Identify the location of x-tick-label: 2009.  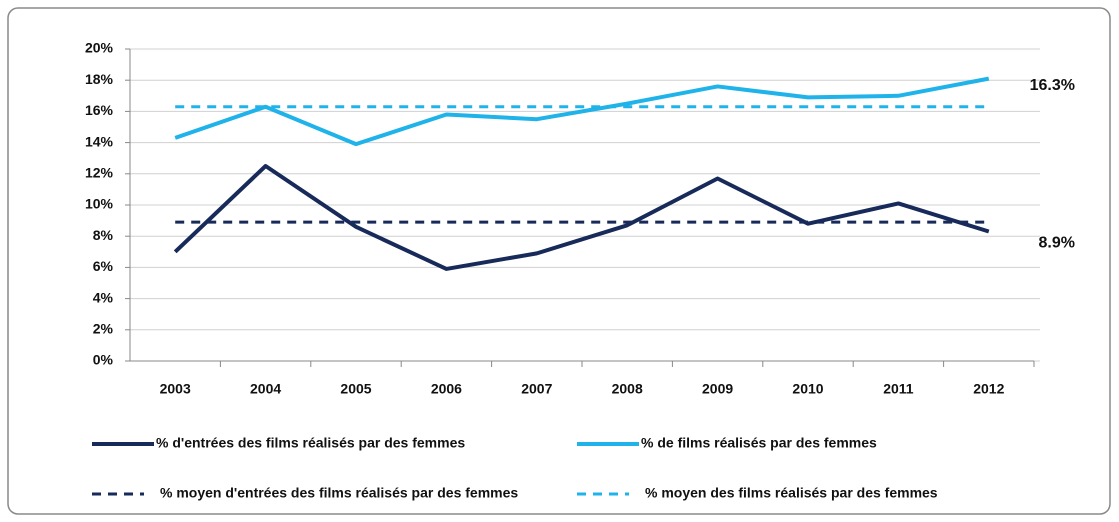
(717, 389).